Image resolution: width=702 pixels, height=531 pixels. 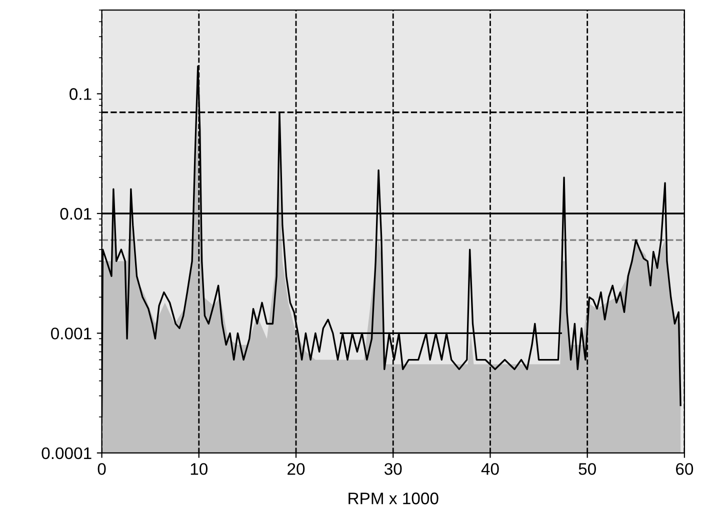 What do you see at coordinates (67, 453) in the screenshot?
I see `y-tick-label: 0.0001` at bounding box center [67, 453].